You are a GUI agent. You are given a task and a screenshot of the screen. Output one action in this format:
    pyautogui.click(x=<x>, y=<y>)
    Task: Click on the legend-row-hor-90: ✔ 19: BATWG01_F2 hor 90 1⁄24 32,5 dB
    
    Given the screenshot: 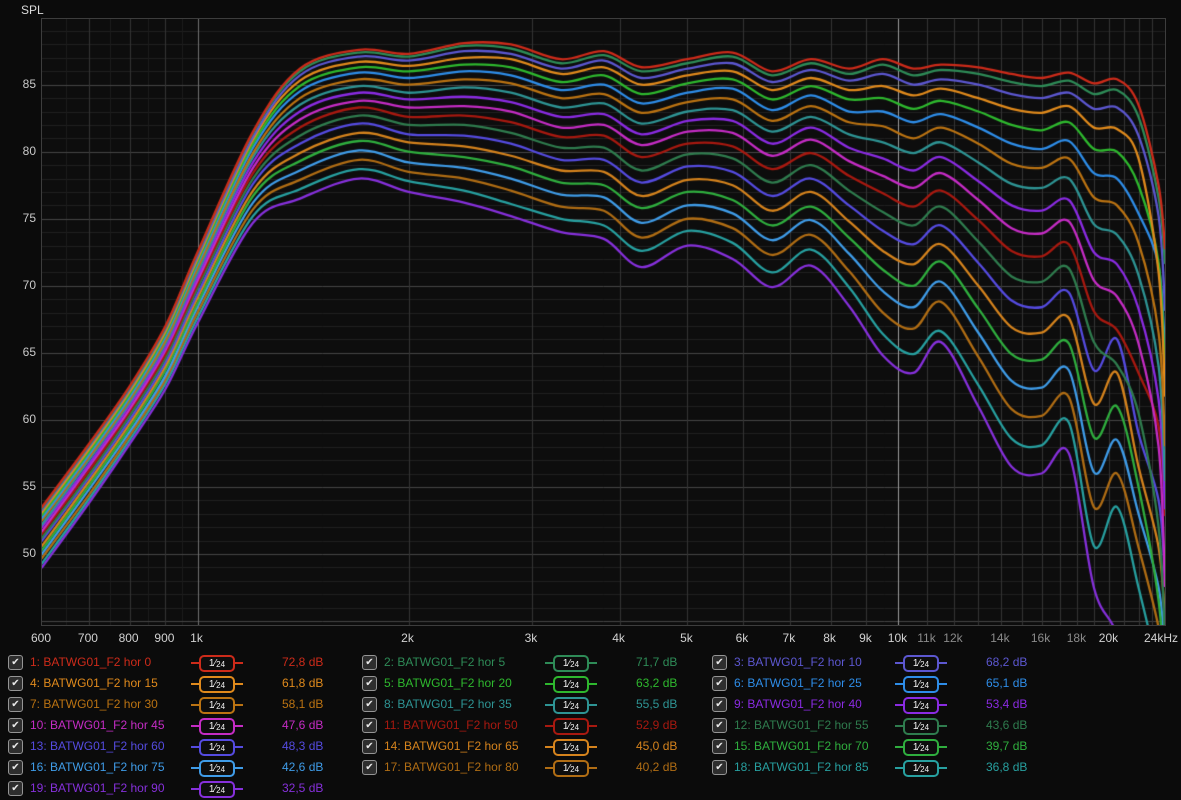 What is the action you would take?
    pyautogui.click(x=180, y=790)
    